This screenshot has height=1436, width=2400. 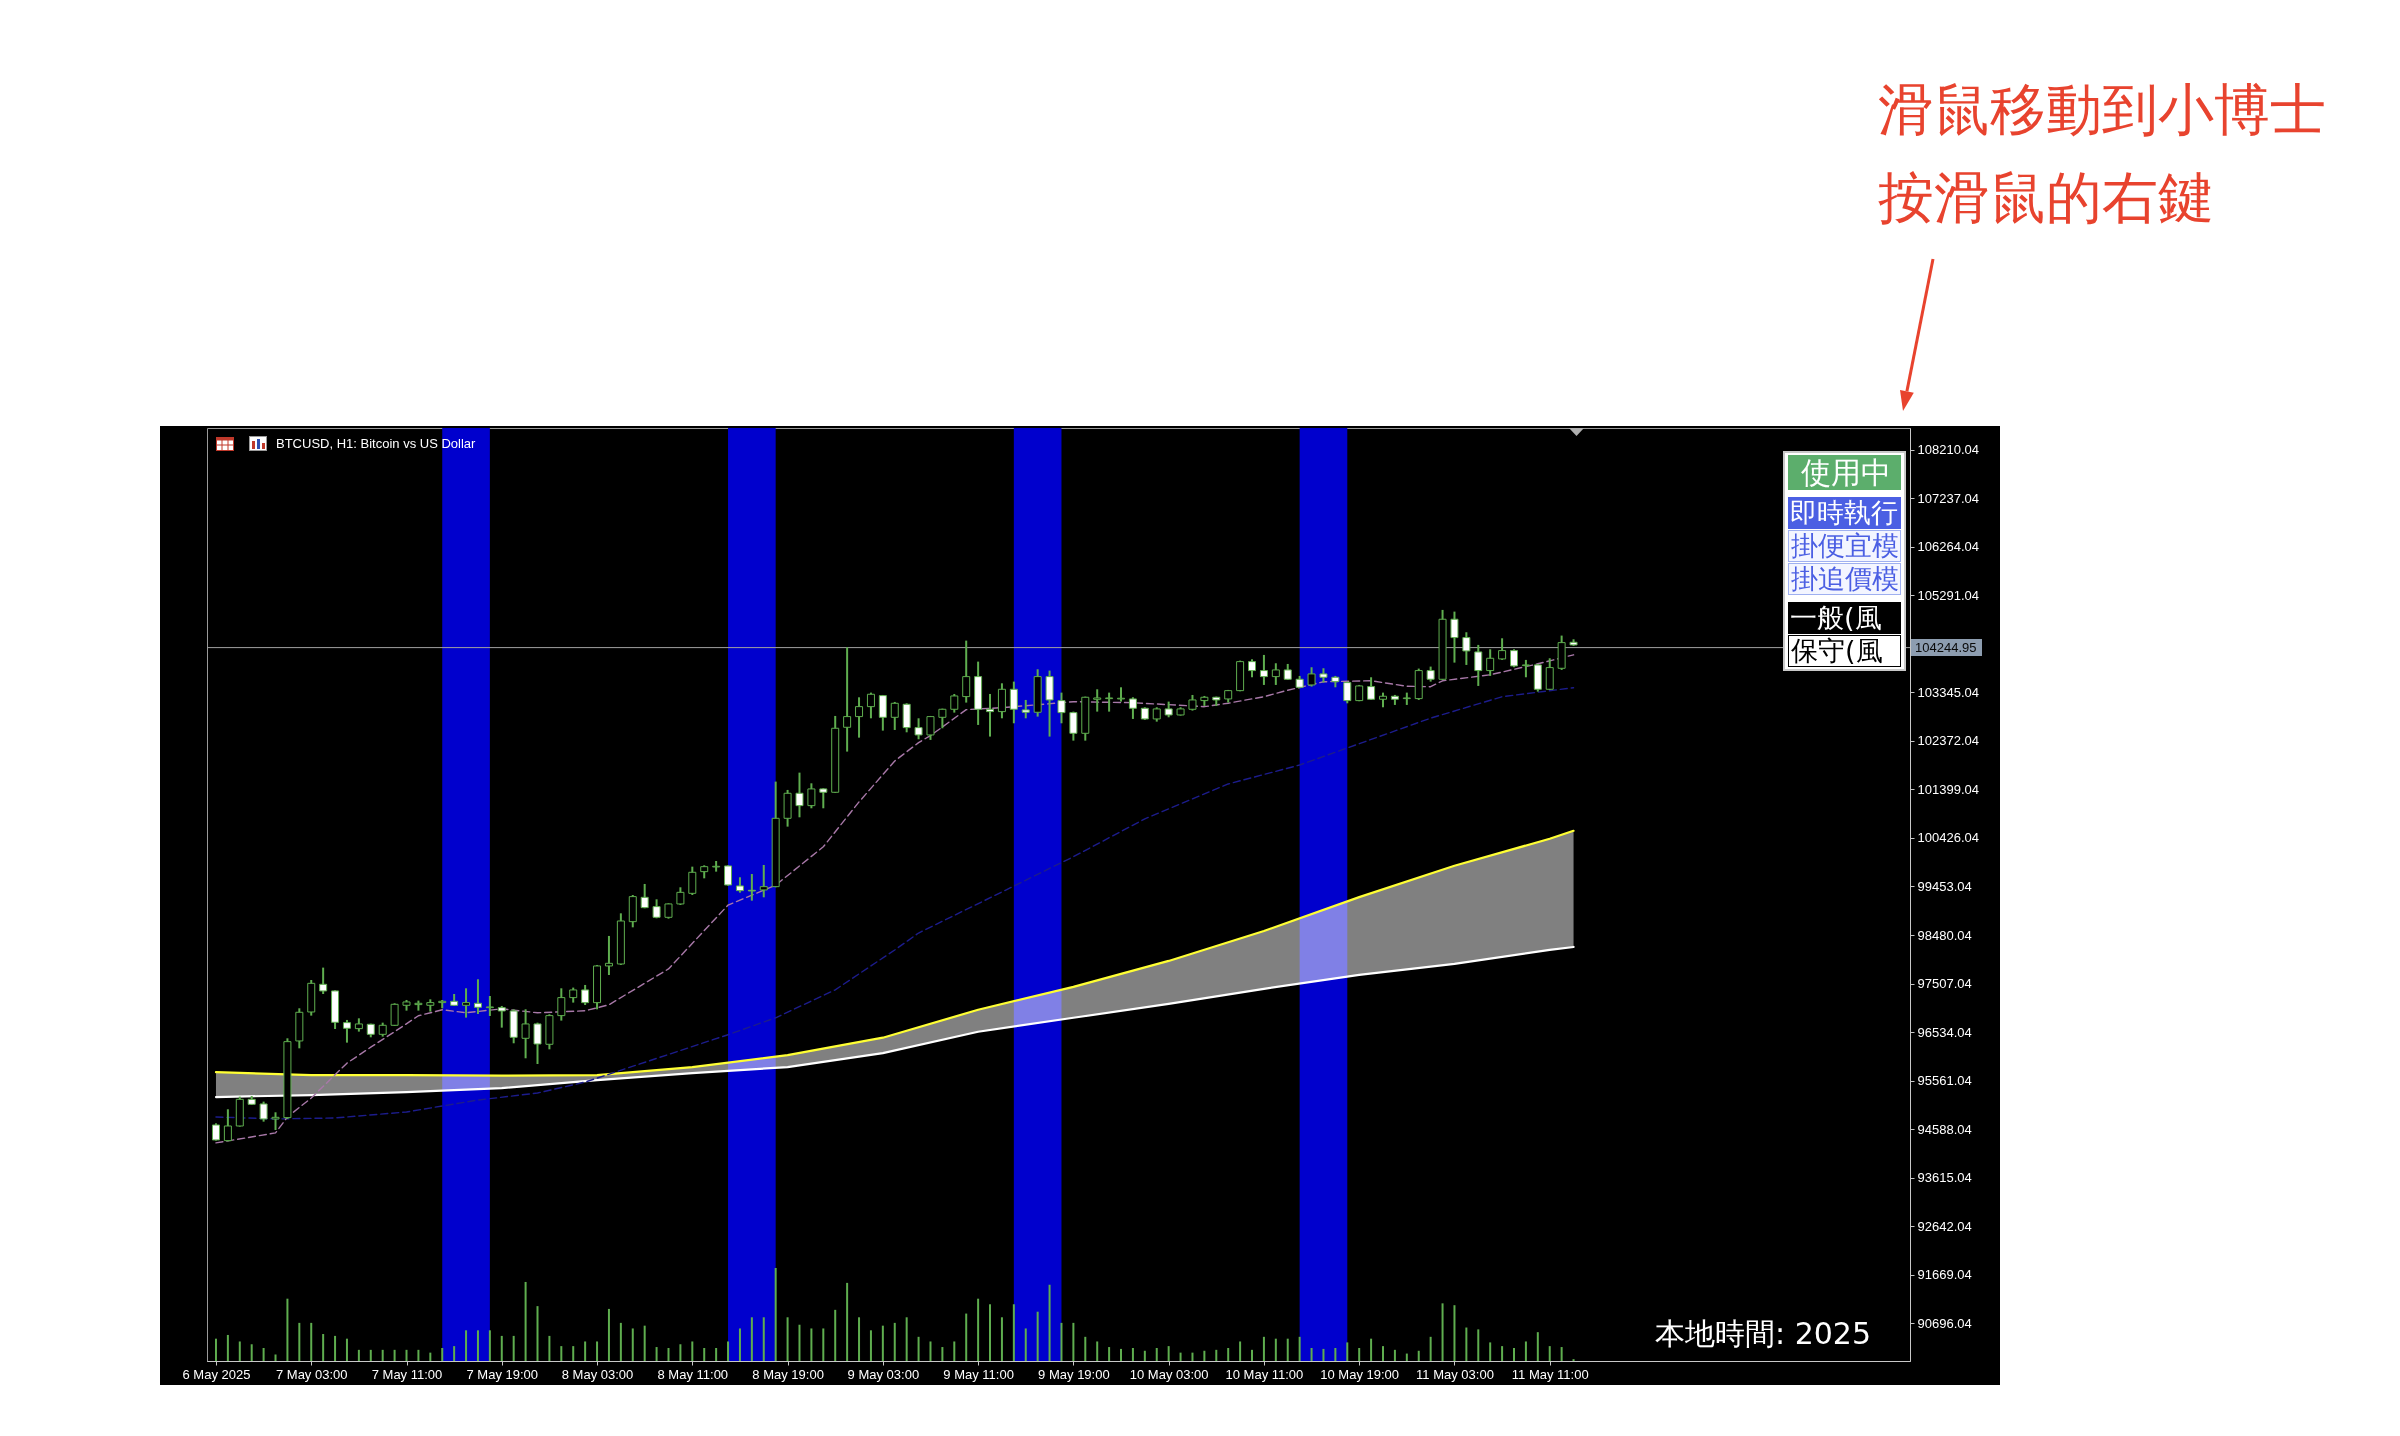 What do you see at coordinates (1169, 1374) in the screenshot?
I see `x-tick-label: 10 May 03:00` at bounding box center [1169, 1374].